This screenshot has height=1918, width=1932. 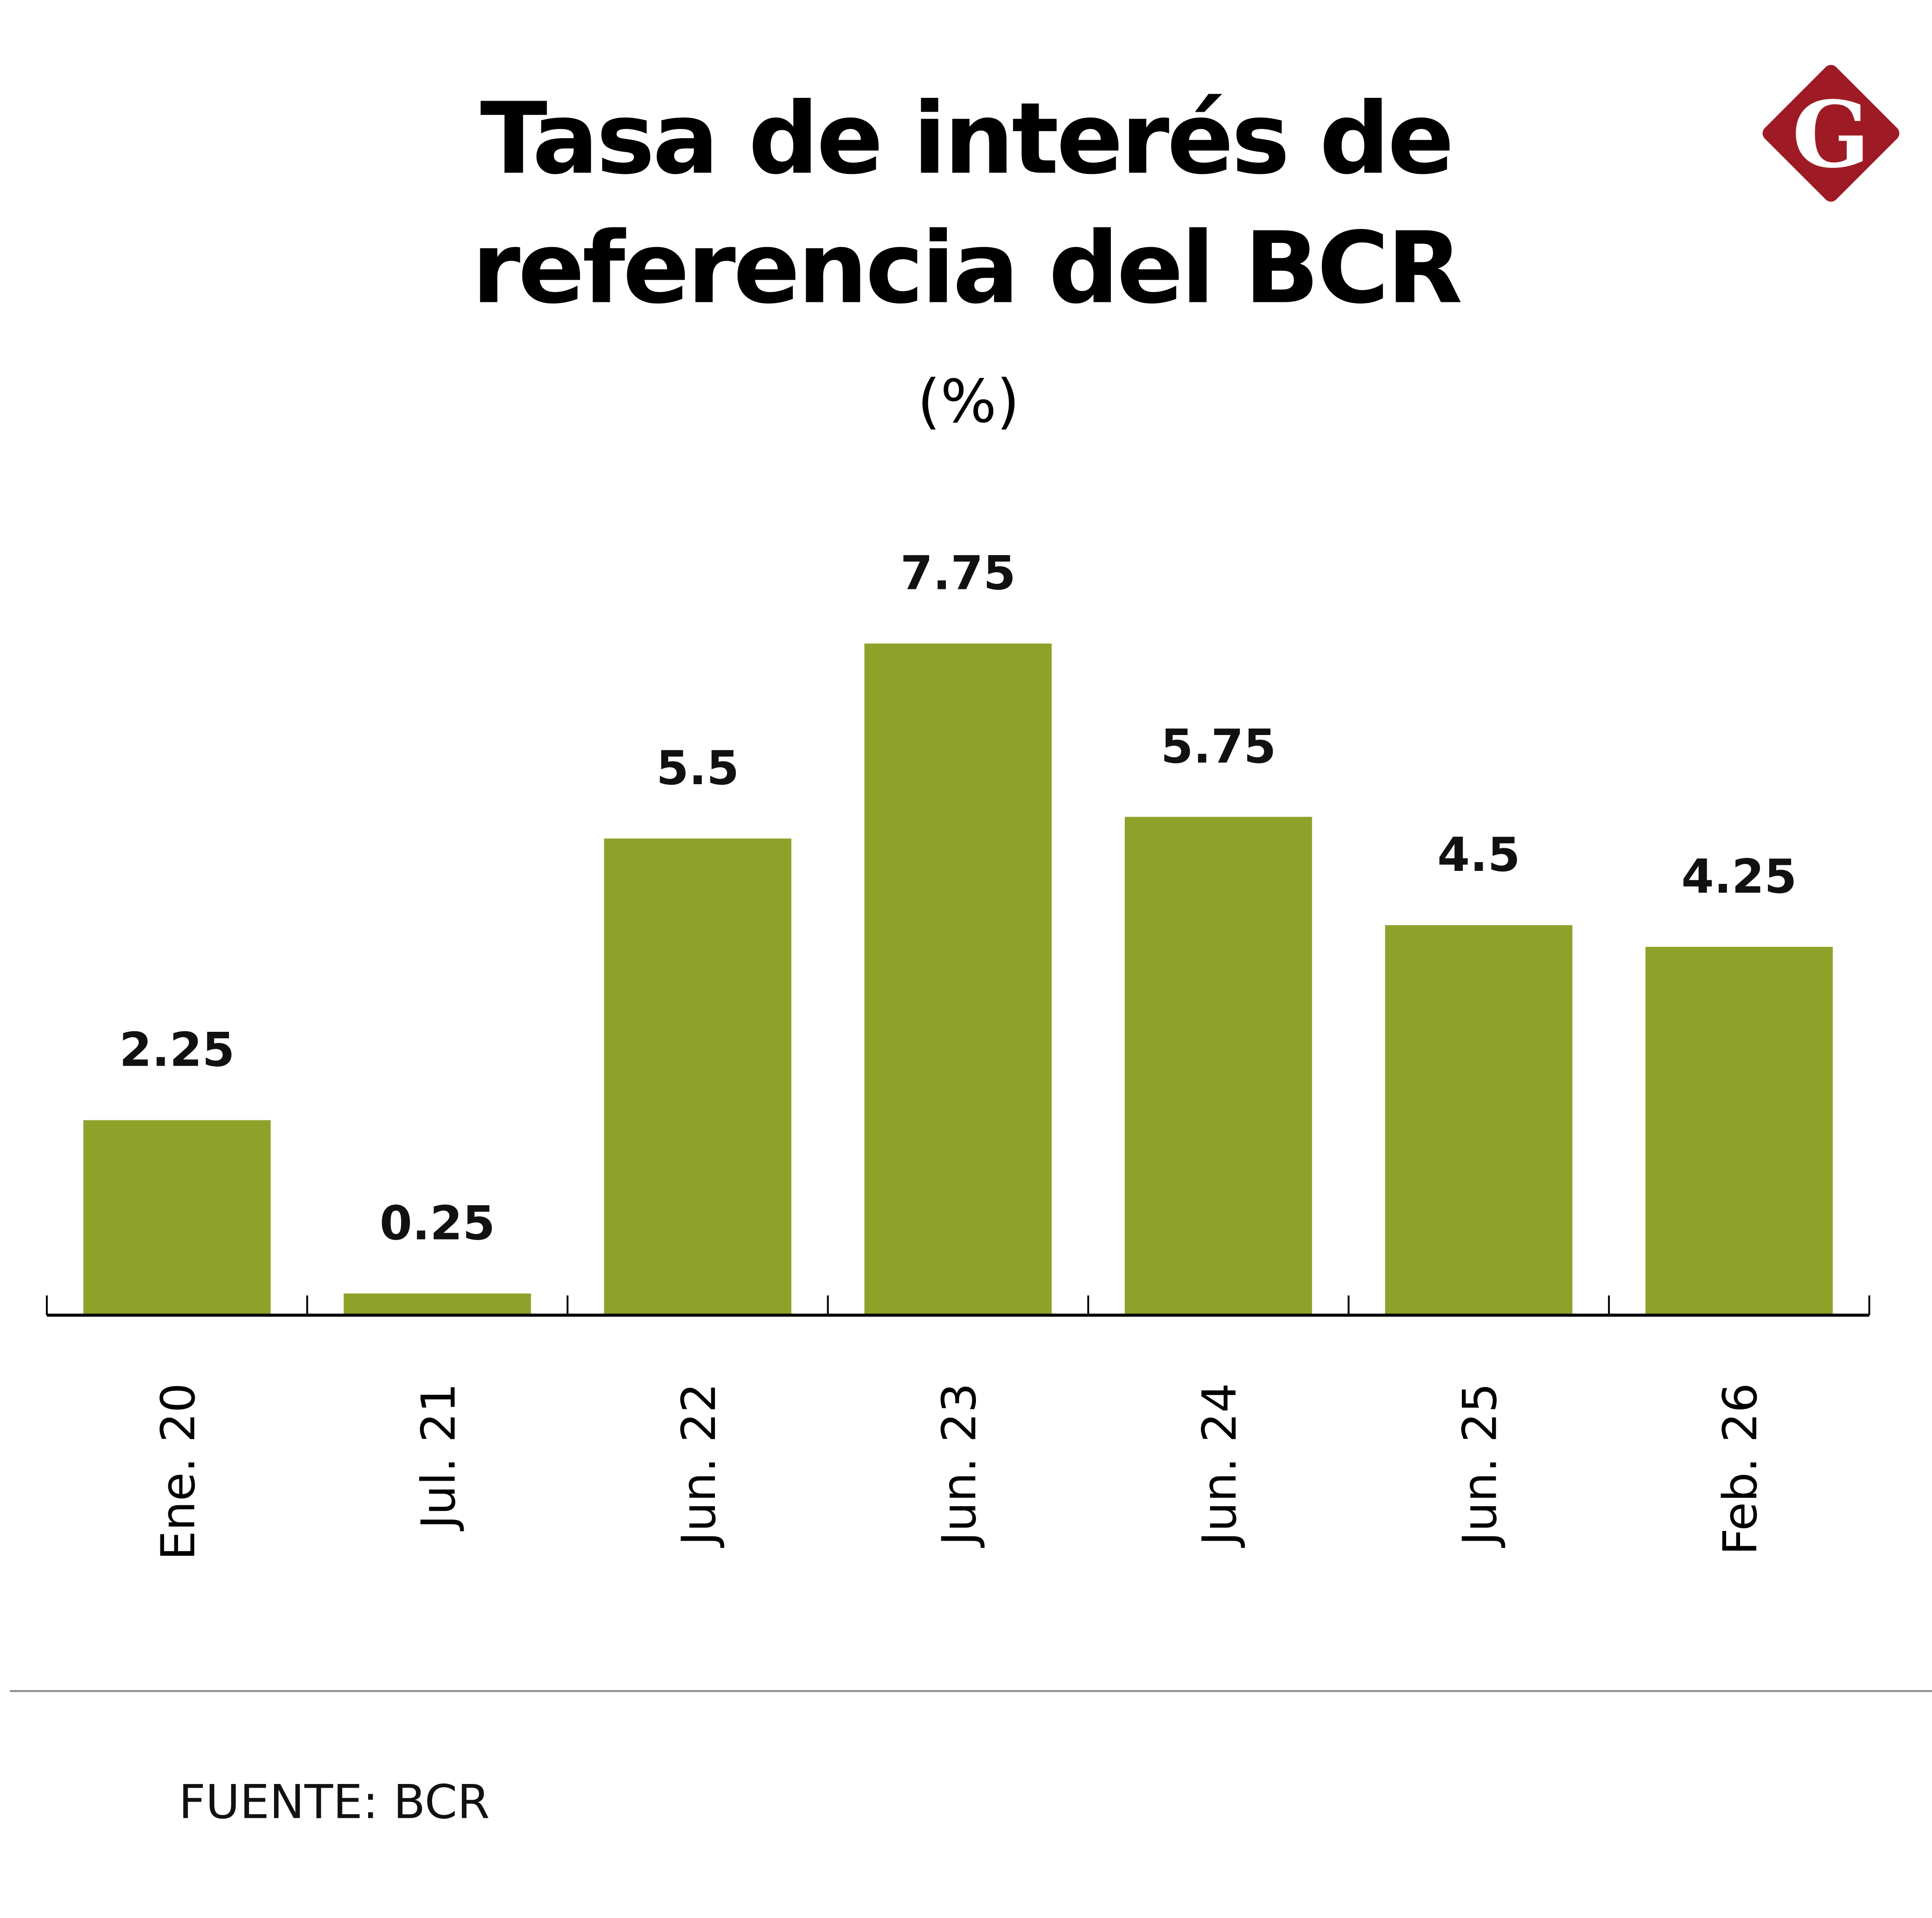 I want to click on data-label: 4.25, so click(x=1739, y=876).